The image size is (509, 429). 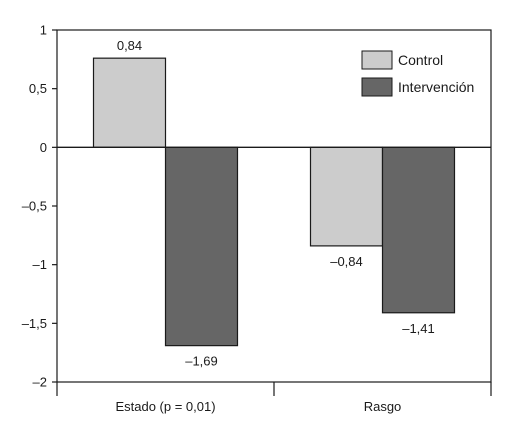 What do you see at coordinates (436, 87) in the screenshot?
I see `legend-label: Intervención` at bounding box center [436, 87].